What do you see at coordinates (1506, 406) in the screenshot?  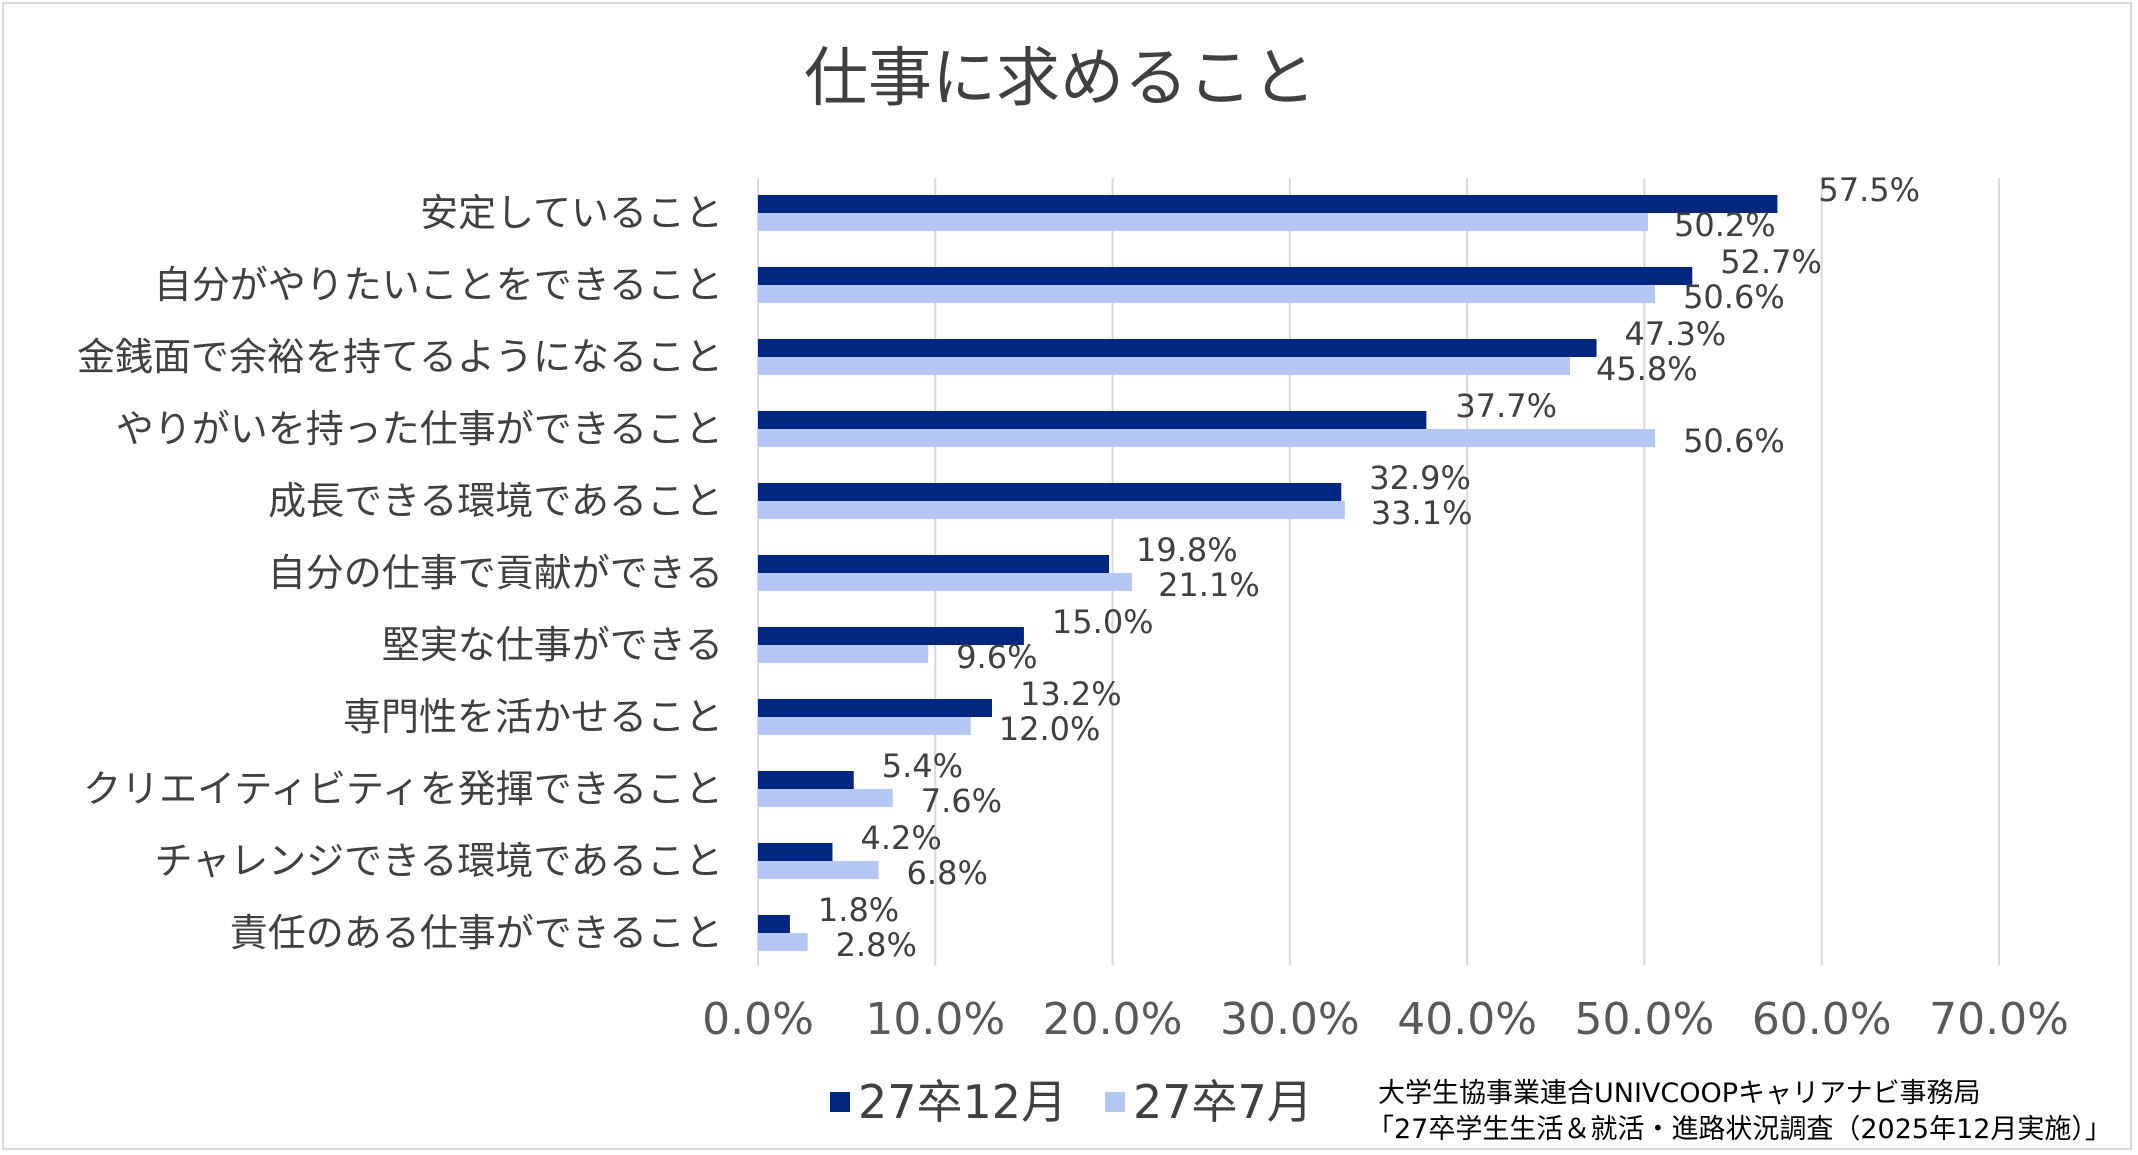 I see `data-label-dec-3: 37.7%` at bounding box center [1506, 406].